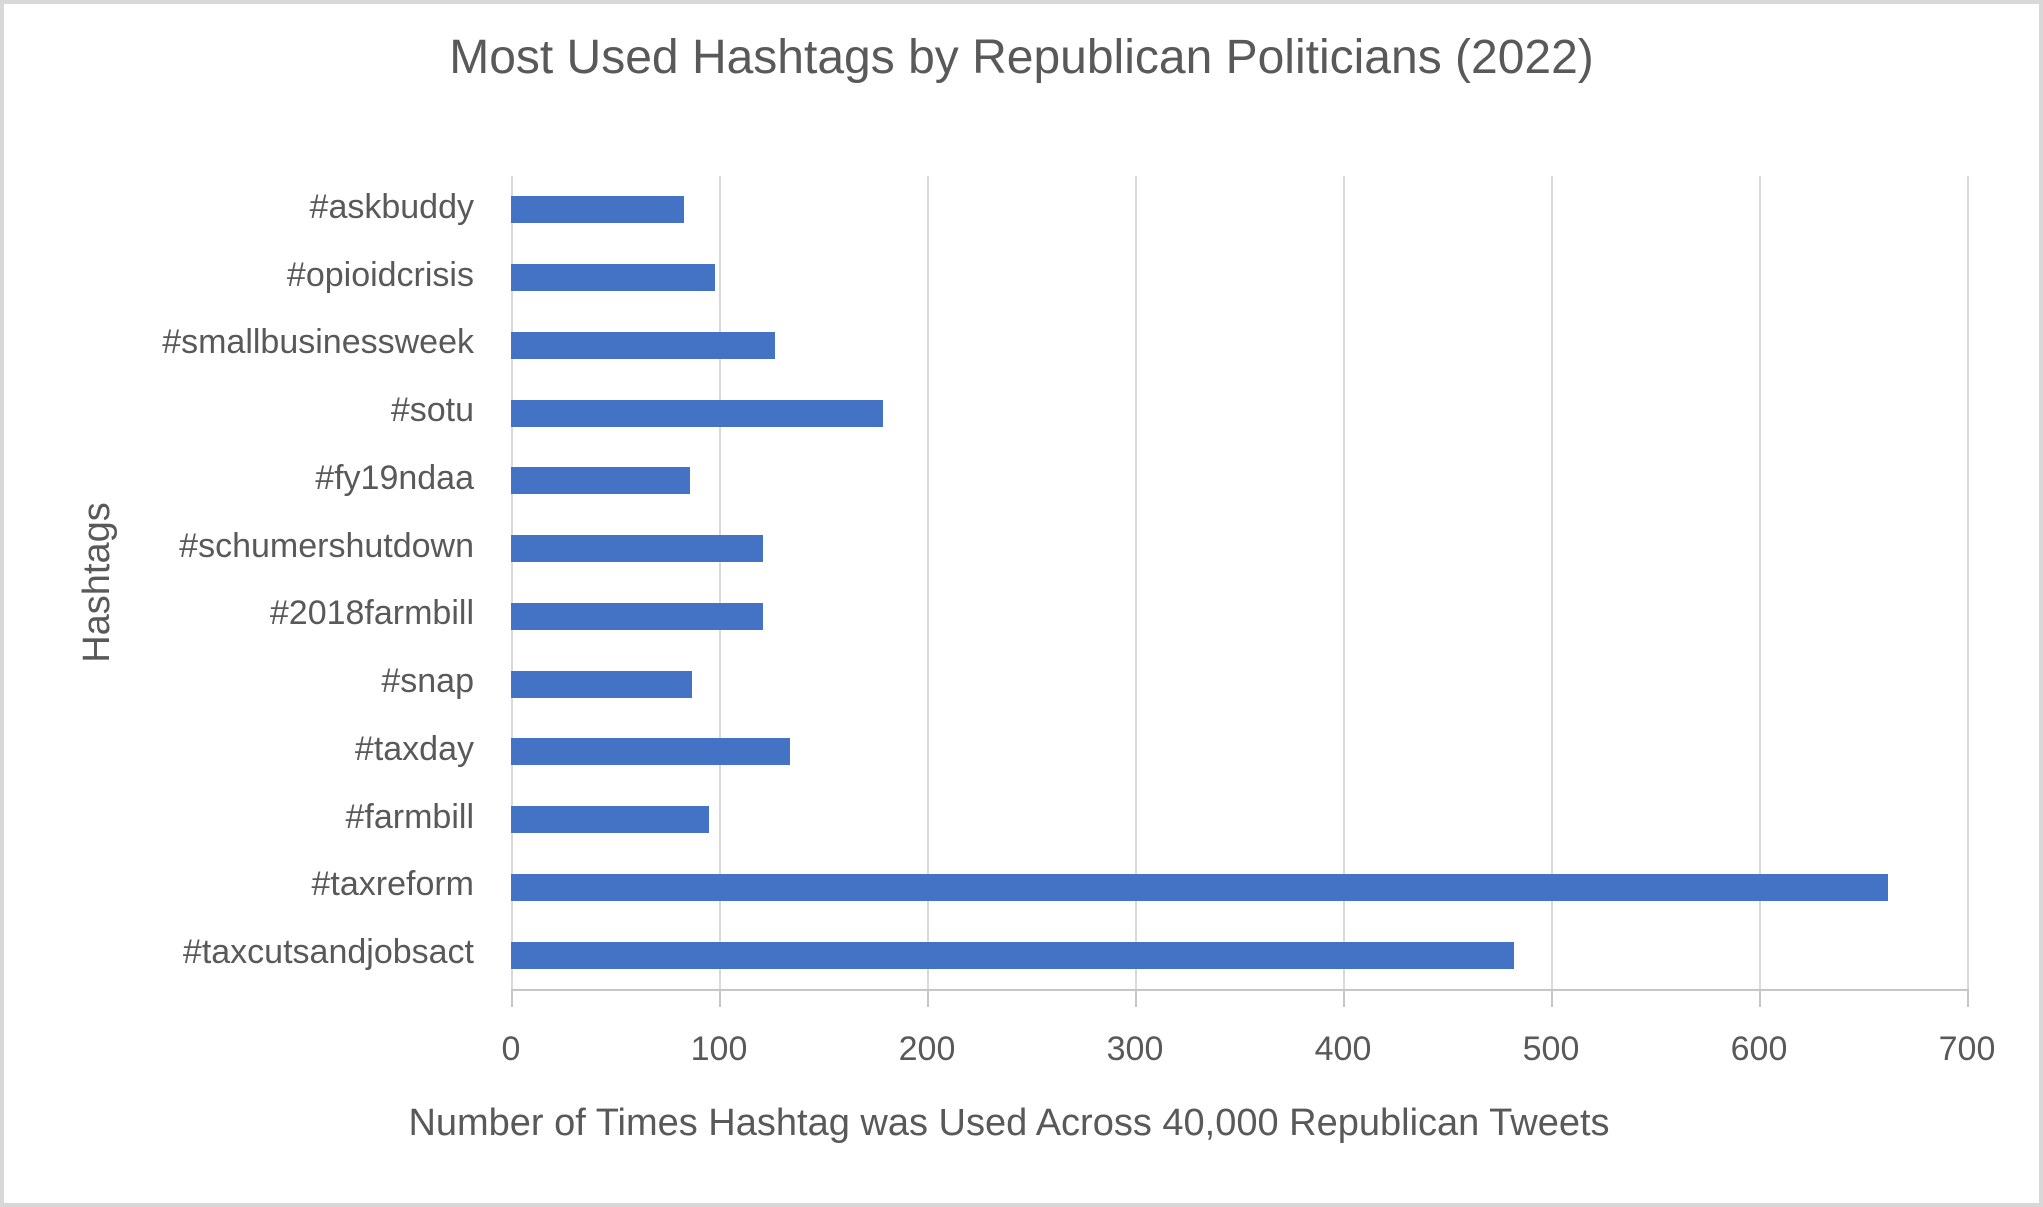  Describe the element at coordinates (1021, 413) in the screenshot. I see `chart-row: #sotu` at that location.